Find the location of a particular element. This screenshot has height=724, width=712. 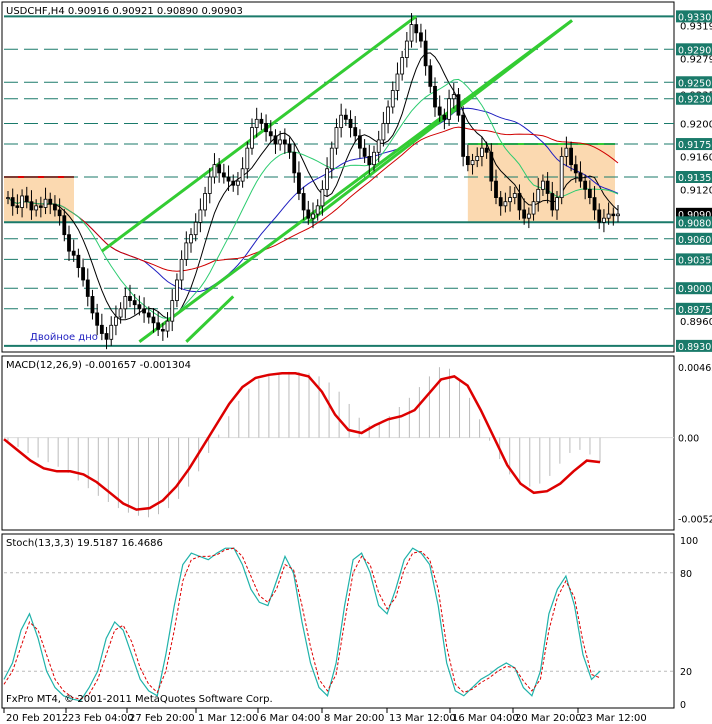

price-badge: 0.9230 is located at coordinates (694, 99).